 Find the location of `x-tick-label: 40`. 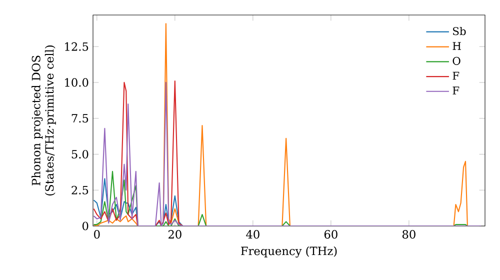

x-tick-label: 40 is located at coordinates (253, 234).